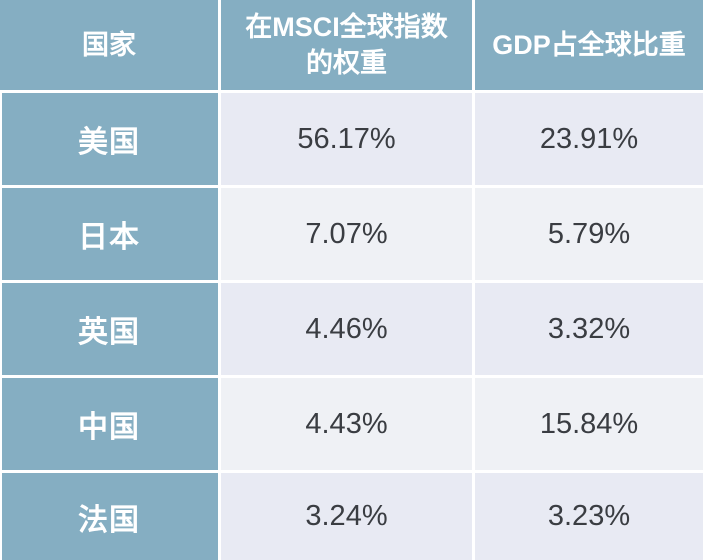 Image resolution: width=703 pixels, height=560 pixels. What do you see at coordinates (346, 26) in the screenshot?
I see `header-msci-weight-line1: 在MSCI全球指数` at bounding box center [346, 26].